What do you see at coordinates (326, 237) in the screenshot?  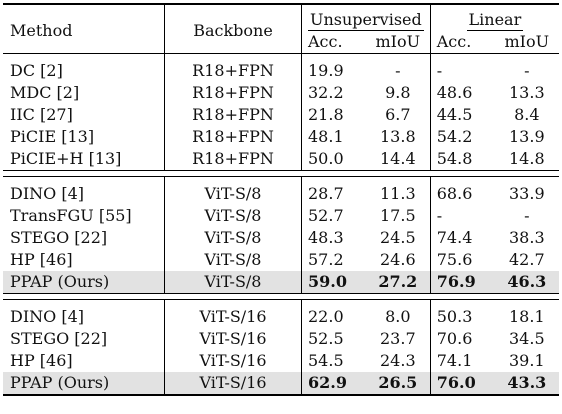 I see `unsupervised-acc-cell: 48.3` at bounding box center [326, 237].